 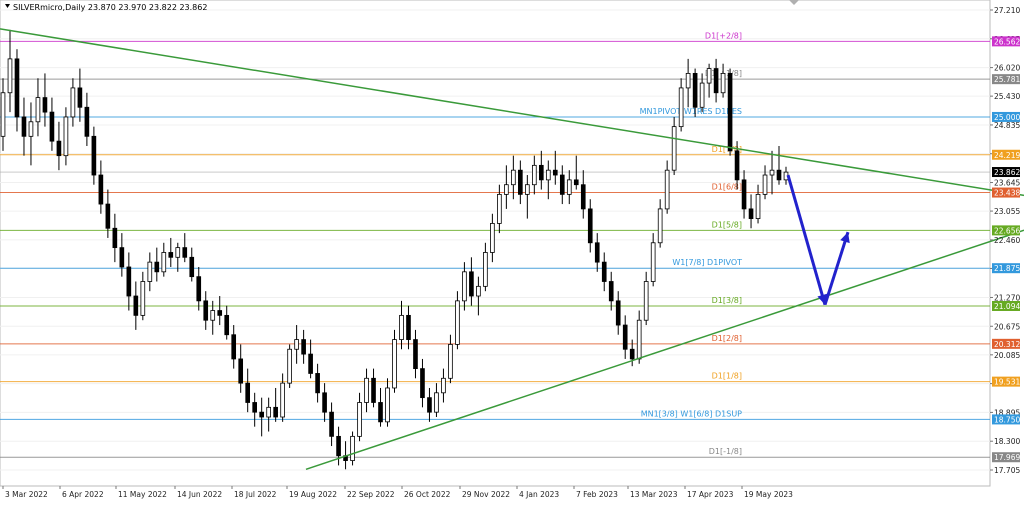 What do you see at coordinates (691, 111) in the screenshot?
I see `level-label: MN1PIVOT W1RES D1RES` at bounding box center [691, 111].